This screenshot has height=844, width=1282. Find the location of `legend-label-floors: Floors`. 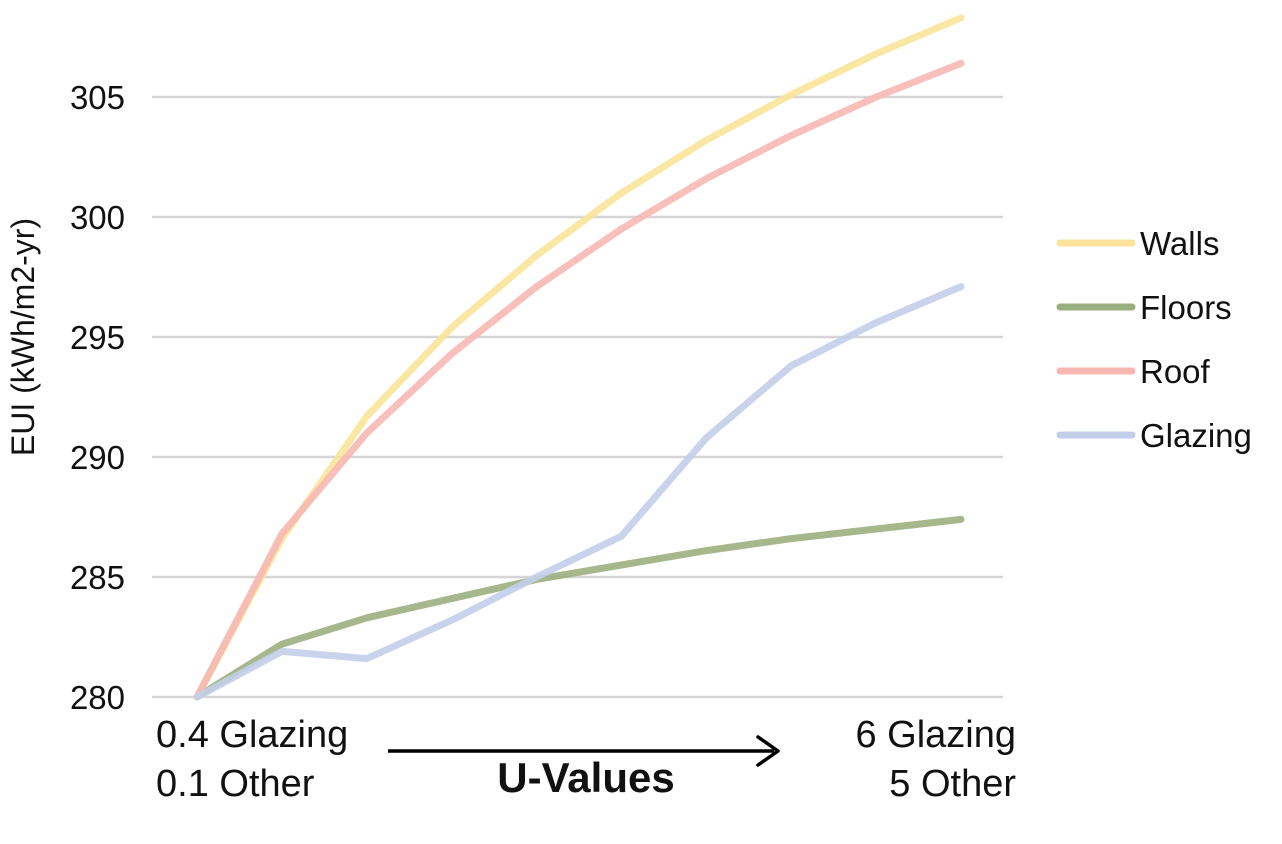

legend-label-floors: Floors is located at coordinates (1186, 307).